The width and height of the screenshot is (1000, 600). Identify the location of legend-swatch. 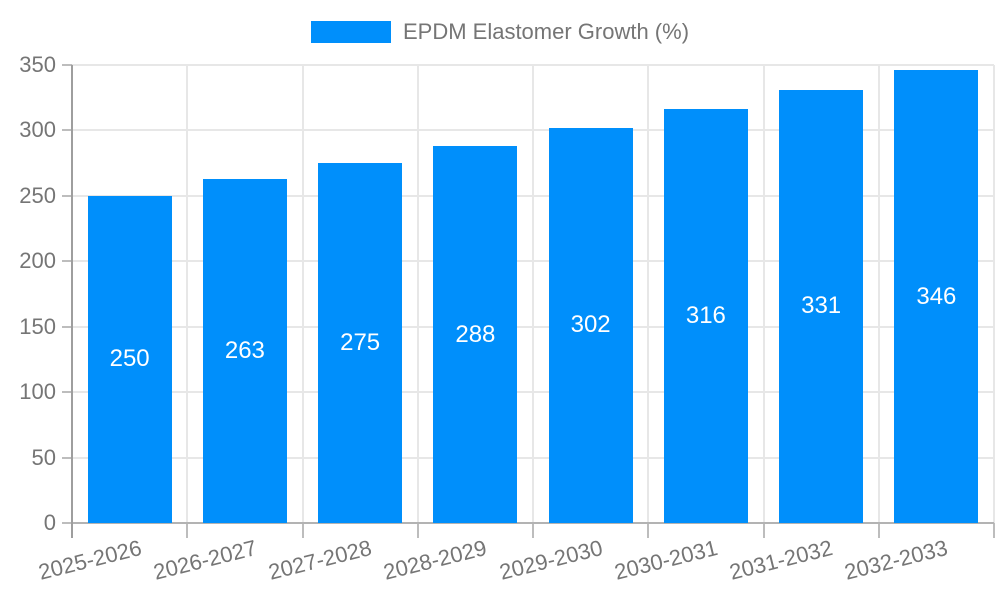
(350, 32).